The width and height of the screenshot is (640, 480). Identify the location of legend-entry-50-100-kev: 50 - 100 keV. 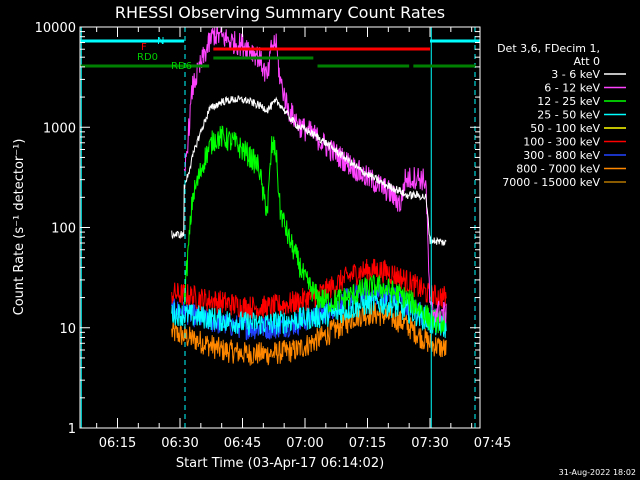
(565, 128).